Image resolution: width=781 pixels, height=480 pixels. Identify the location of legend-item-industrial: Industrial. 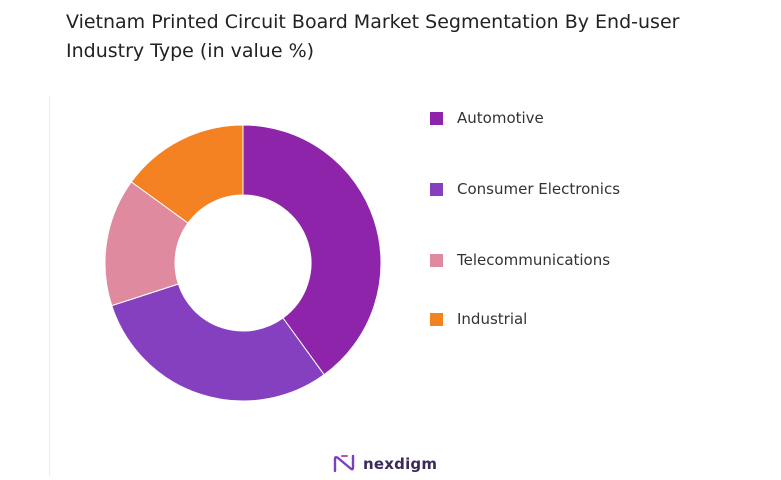
(478, 319).